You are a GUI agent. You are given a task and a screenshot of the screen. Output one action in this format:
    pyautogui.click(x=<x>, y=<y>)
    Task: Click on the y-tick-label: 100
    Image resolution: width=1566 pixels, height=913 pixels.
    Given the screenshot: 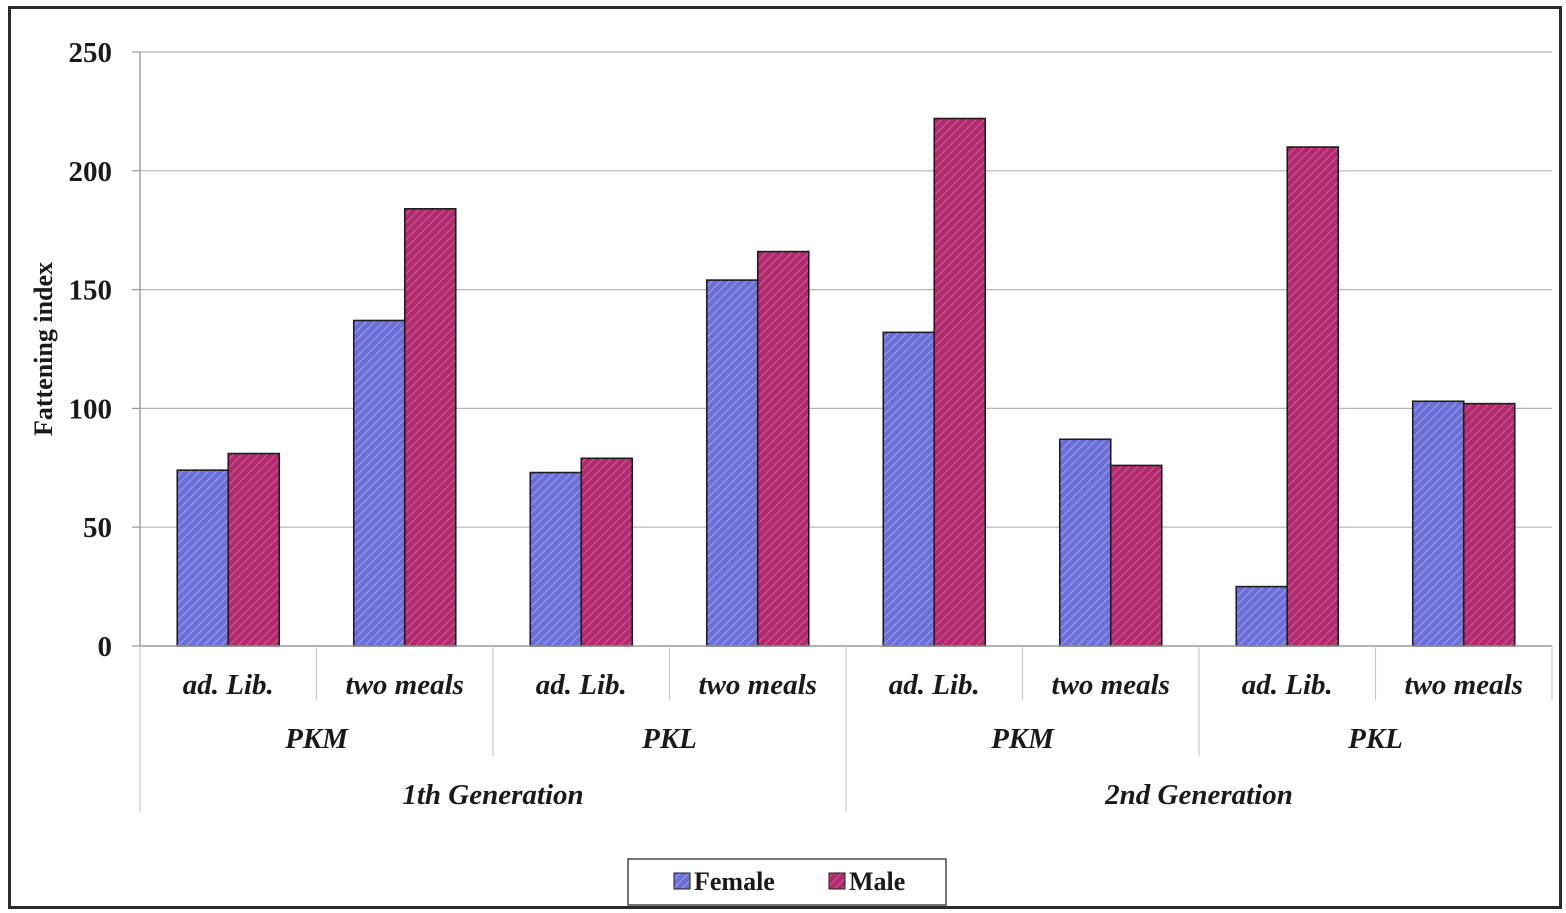 What is the action you would take?
    pyautogui.click(x=91, y=409)
    